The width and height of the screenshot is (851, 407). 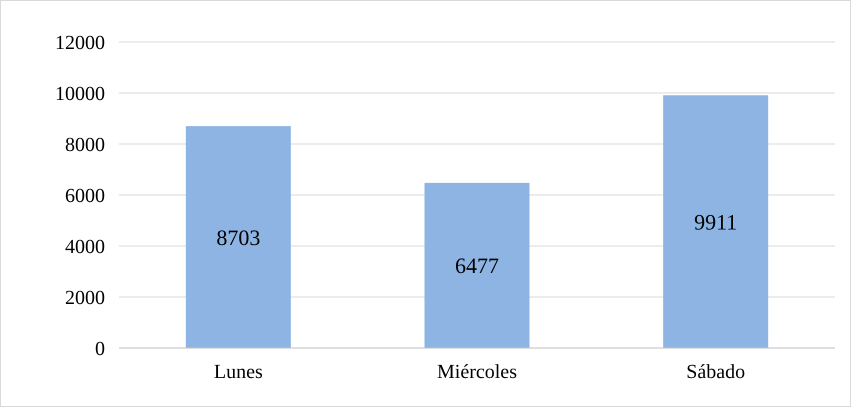 I want to click on x-tick-label: Lunes, so click(x=238, y=372).